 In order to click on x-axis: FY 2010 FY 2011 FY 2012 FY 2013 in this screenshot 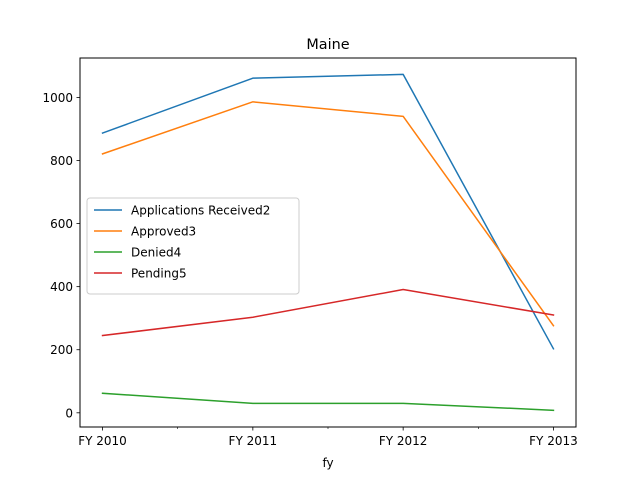, I will do `click(328, 437)`.